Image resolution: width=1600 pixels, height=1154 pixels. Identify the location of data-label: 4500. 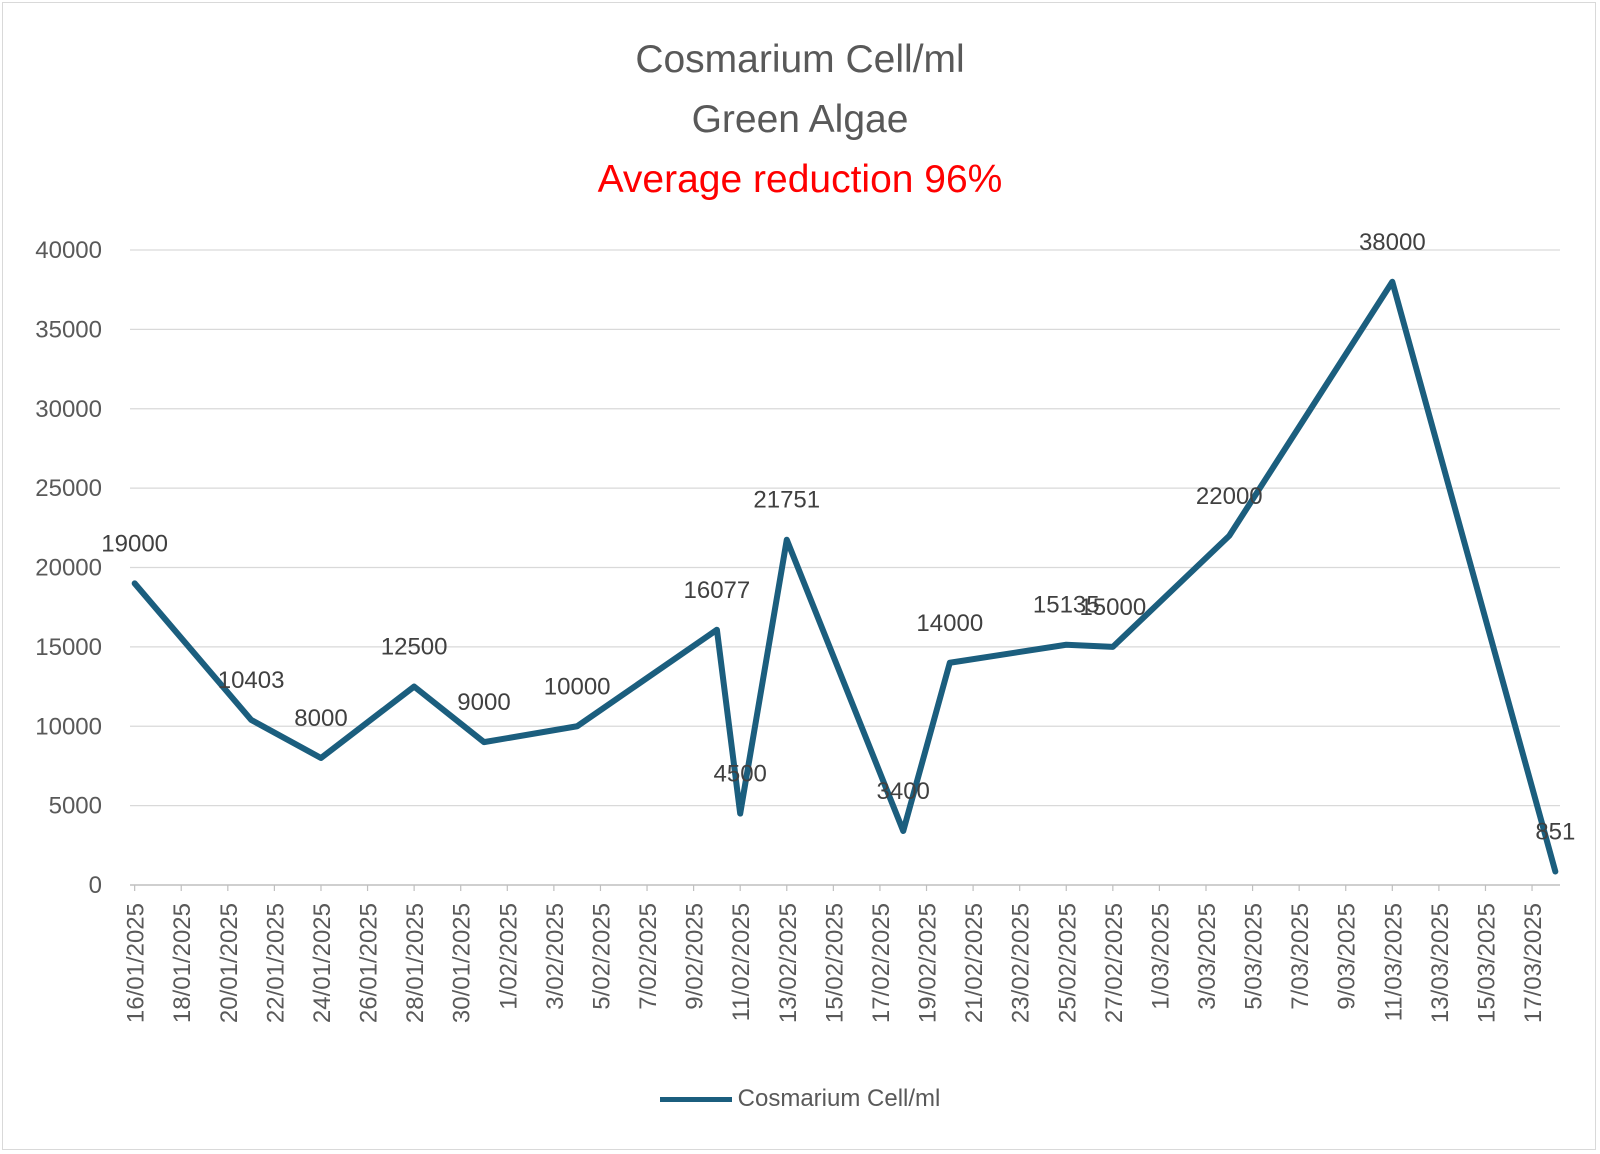
(740, 774).